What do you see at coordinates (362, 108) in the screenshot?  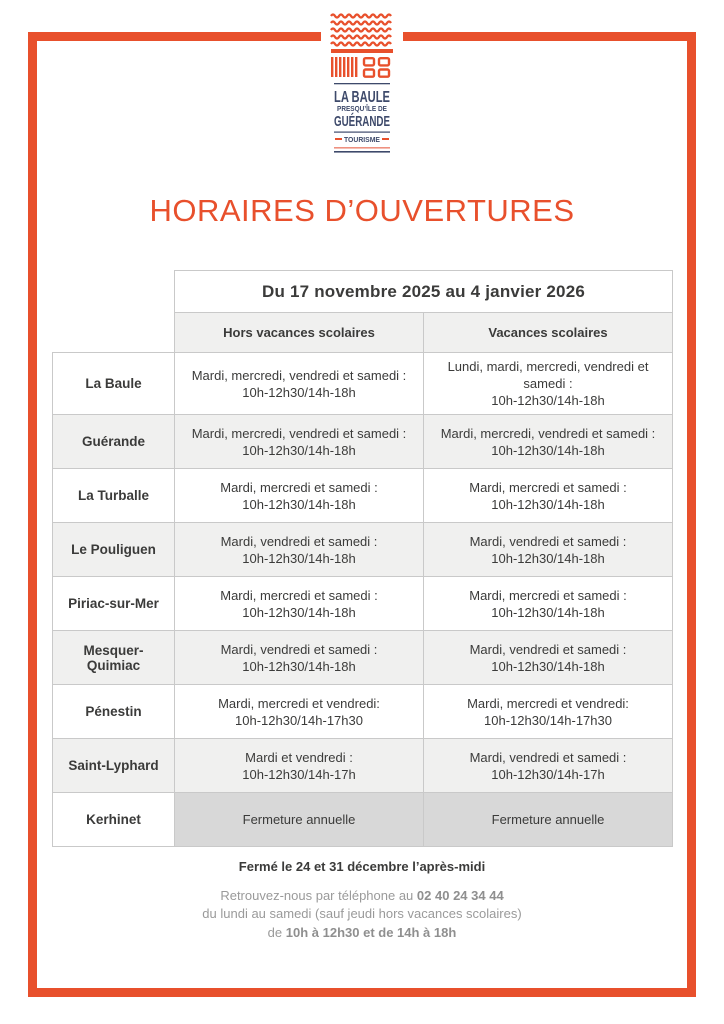 I see `logo-name-line2: PRESQU’ÎLE DE` at bounding box center [362, 108].